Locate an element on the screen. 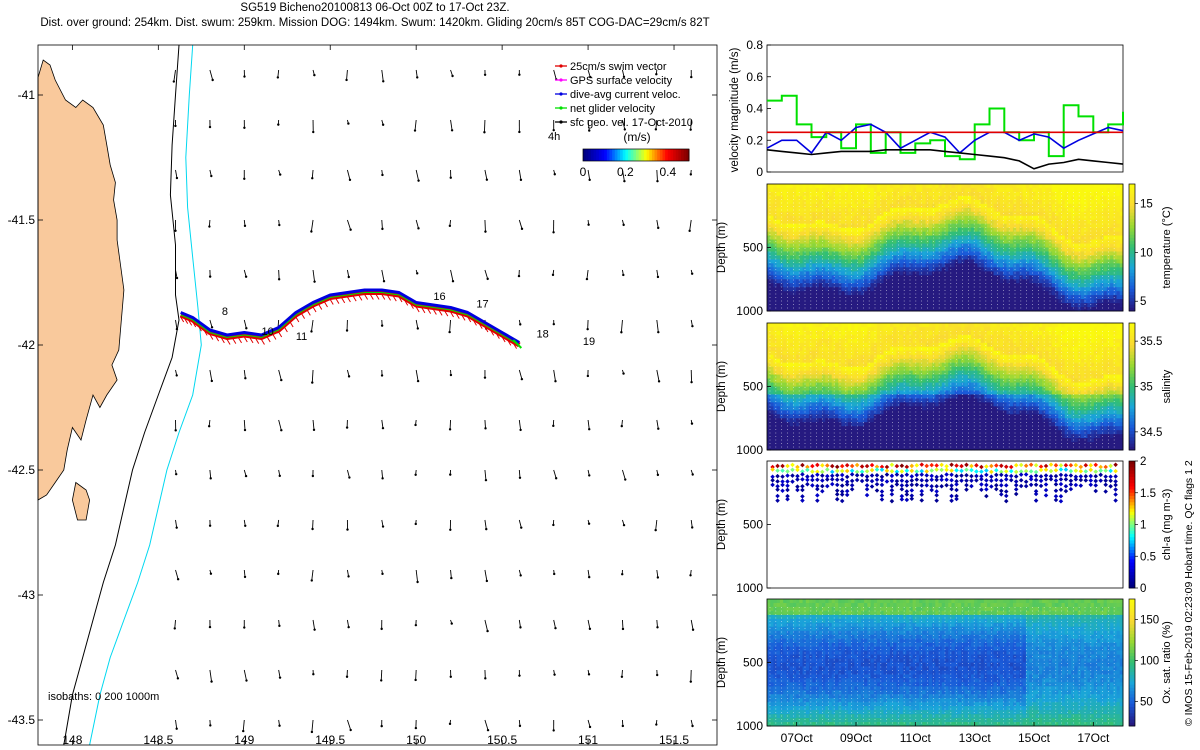 This screenshot has height=750, width=1200. temperature-colorbar-tick-label: 10 is located at coordinates (1146, 253).